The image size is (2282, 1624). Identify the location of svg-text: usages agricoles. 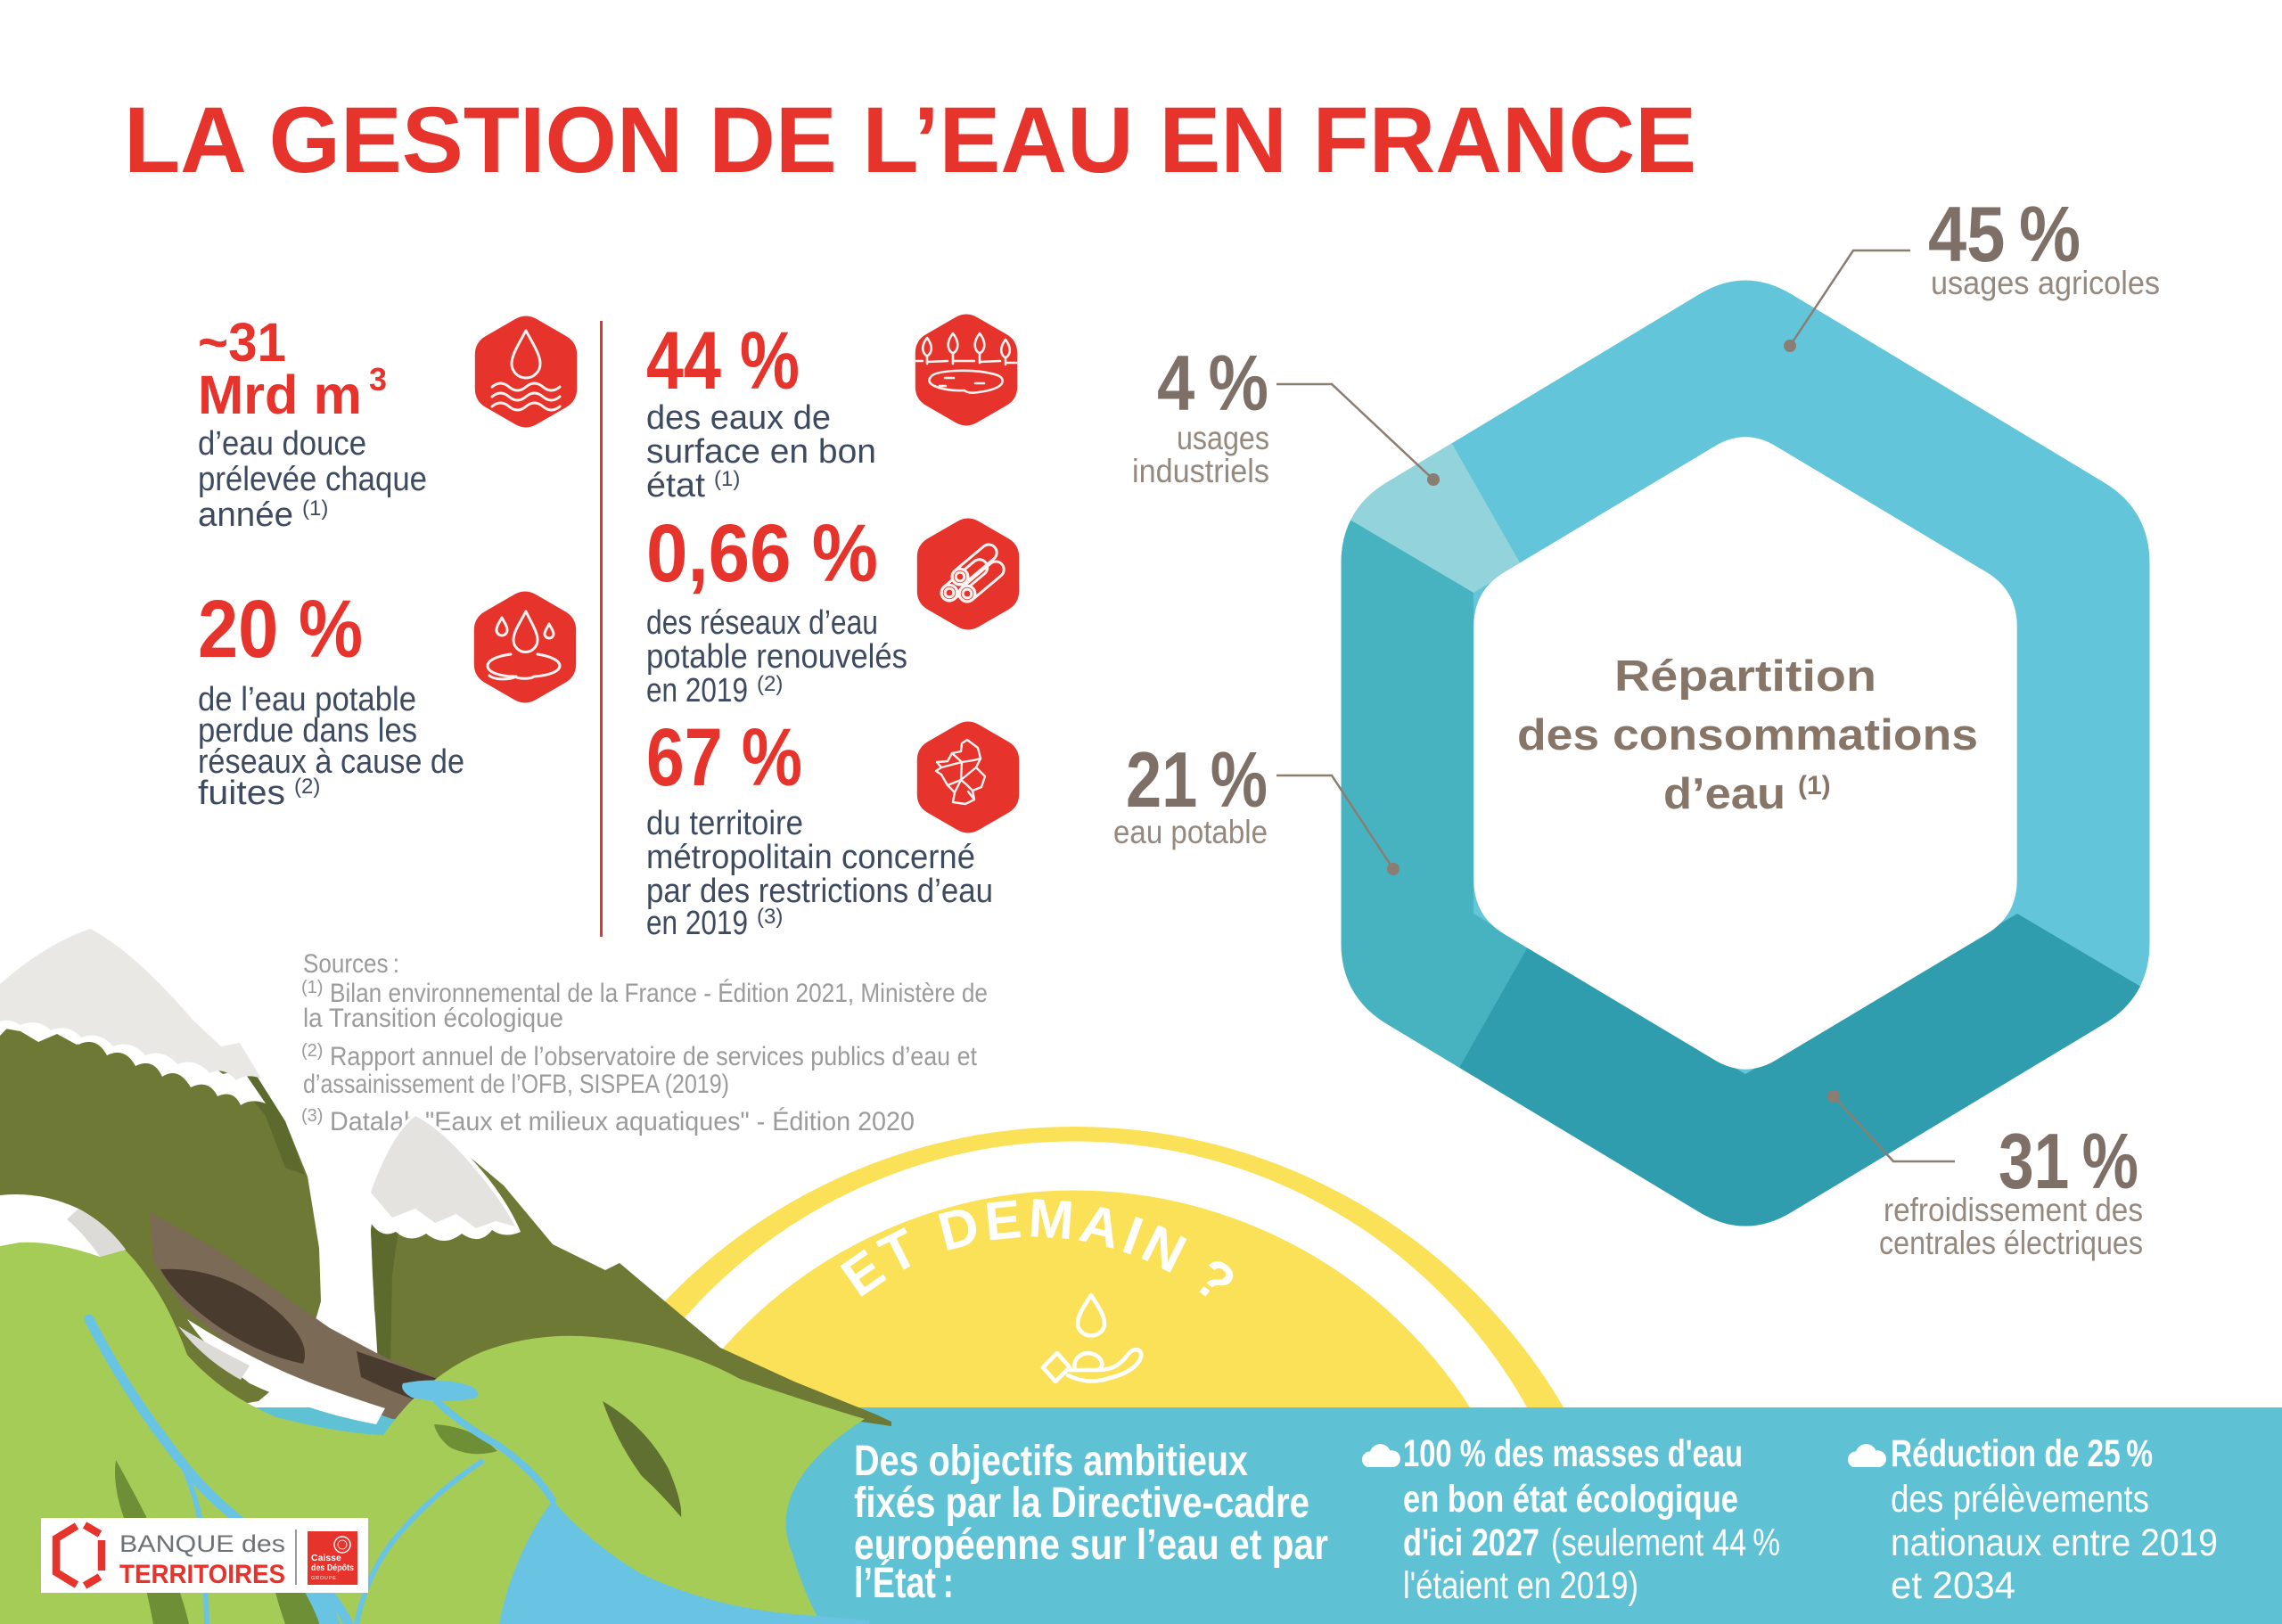
(2046, 283).